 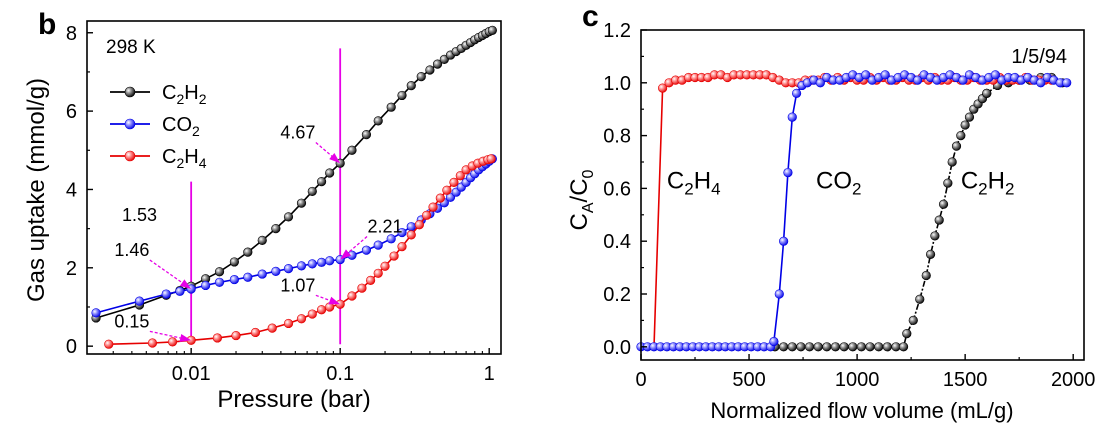 I want to click on panel-c-ylabel-main: C, so click(x=579, y=221).